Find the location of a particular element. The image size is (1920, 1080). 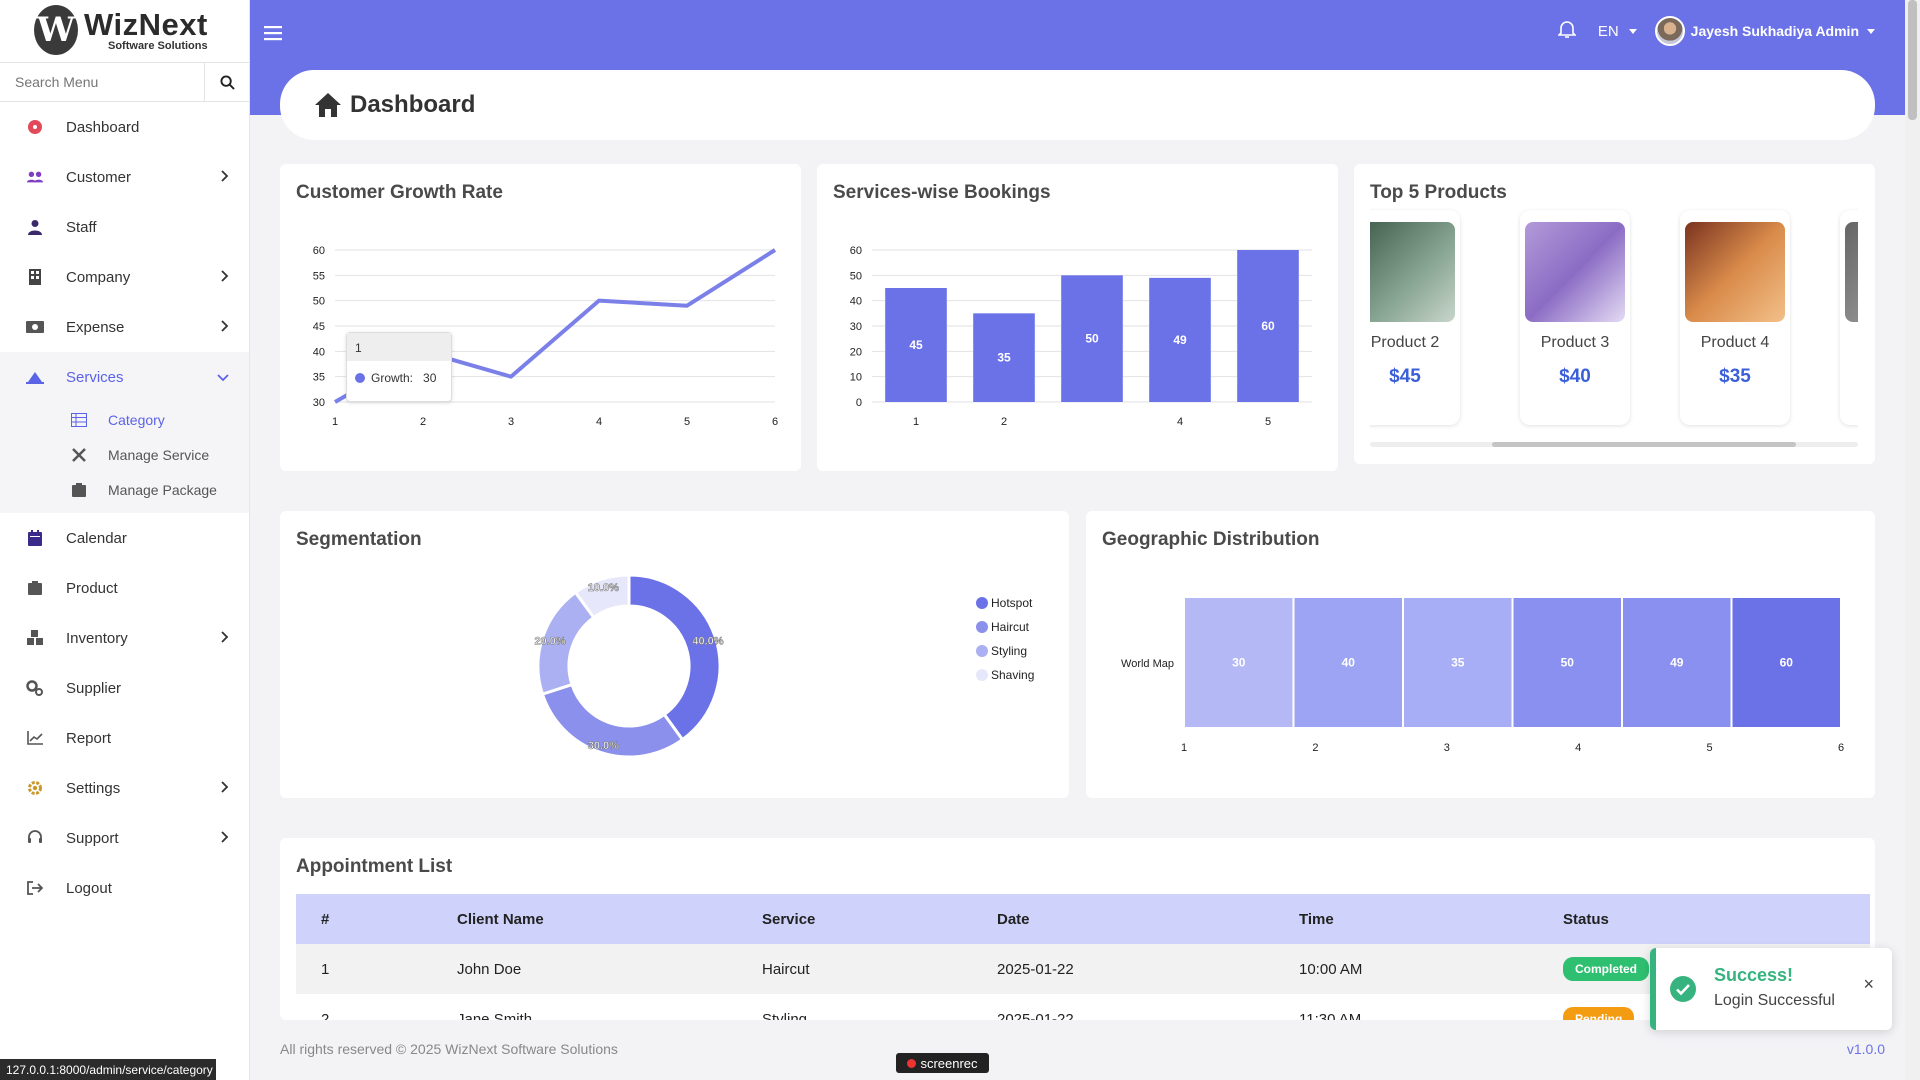

card-title: Appointment List is located at coordinates (374, 866).